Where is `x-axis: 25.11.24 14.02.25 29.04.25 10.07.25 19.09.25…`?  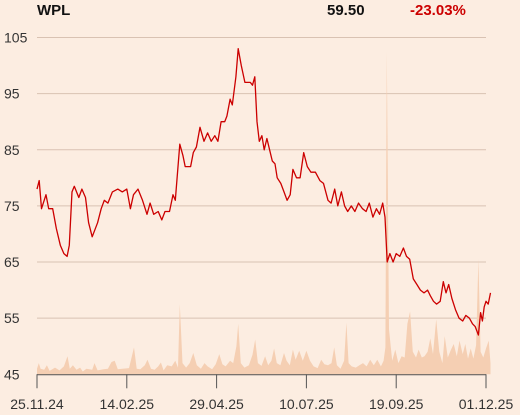
x-axis: 25.11.24 14.02.25 29.04.25 10.07.25 19.09.25… is located at coordinates (261, 393).